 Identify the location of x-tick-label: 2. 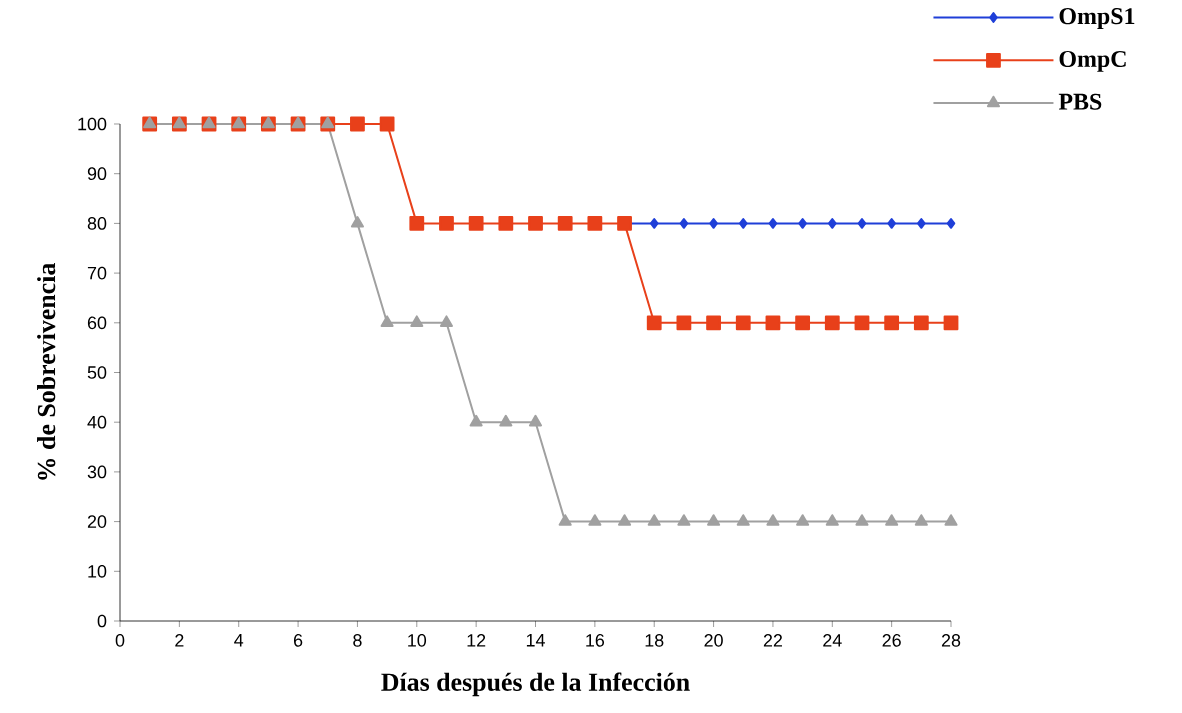
(179, 640).